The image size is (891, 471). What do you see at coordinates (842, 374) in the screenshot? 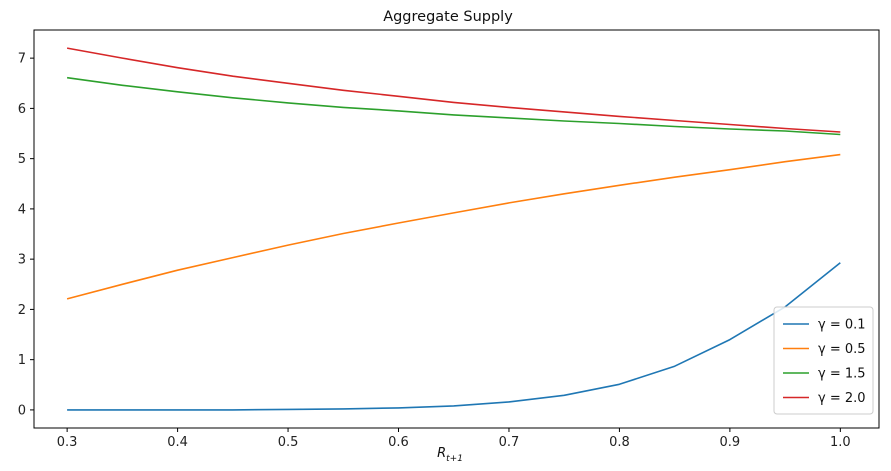
I see `legend-entry-label: γ = 1.5` at bounding box center [842, 374].